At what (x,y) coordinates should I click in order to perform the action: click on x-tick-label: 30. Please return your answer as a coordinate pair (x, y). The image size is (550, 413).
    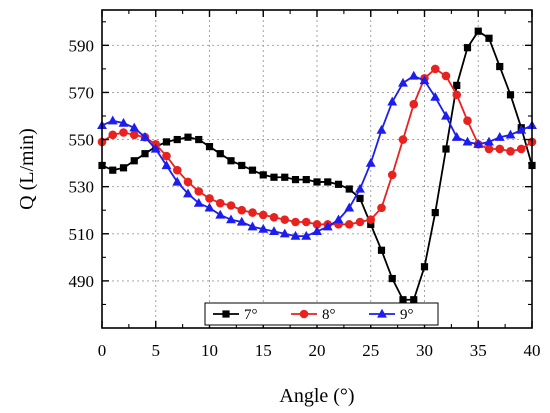
    Looking at the image, I should click on (424, 350).